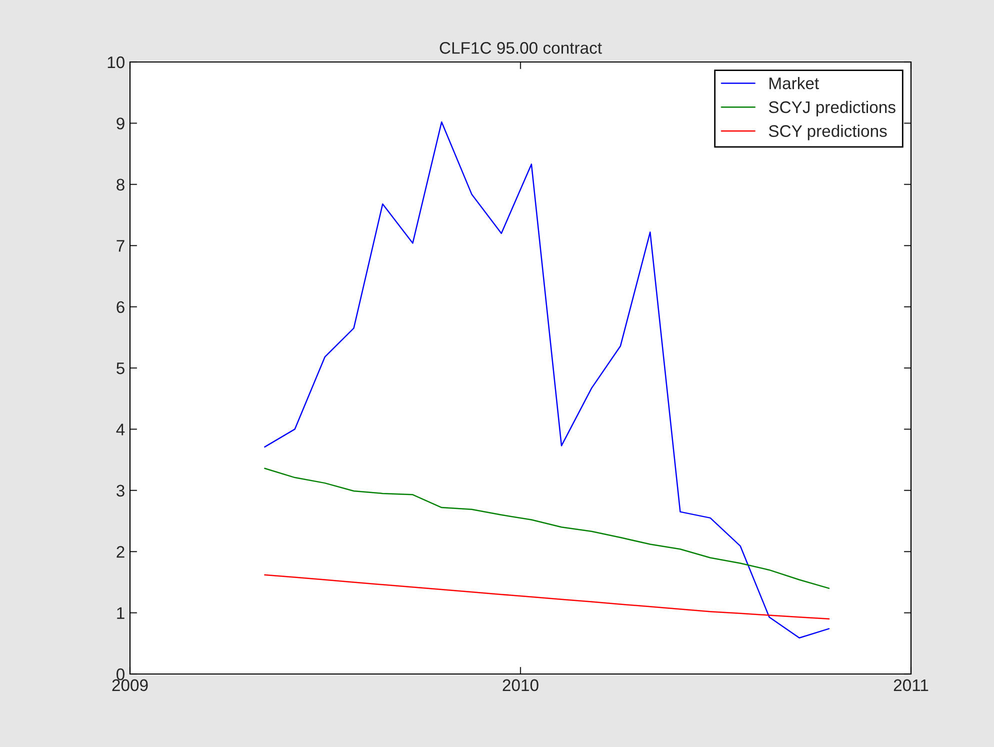 This screenshot has width=994, height=747. I want to click on y-tick-label: 6, so click(120, 307).